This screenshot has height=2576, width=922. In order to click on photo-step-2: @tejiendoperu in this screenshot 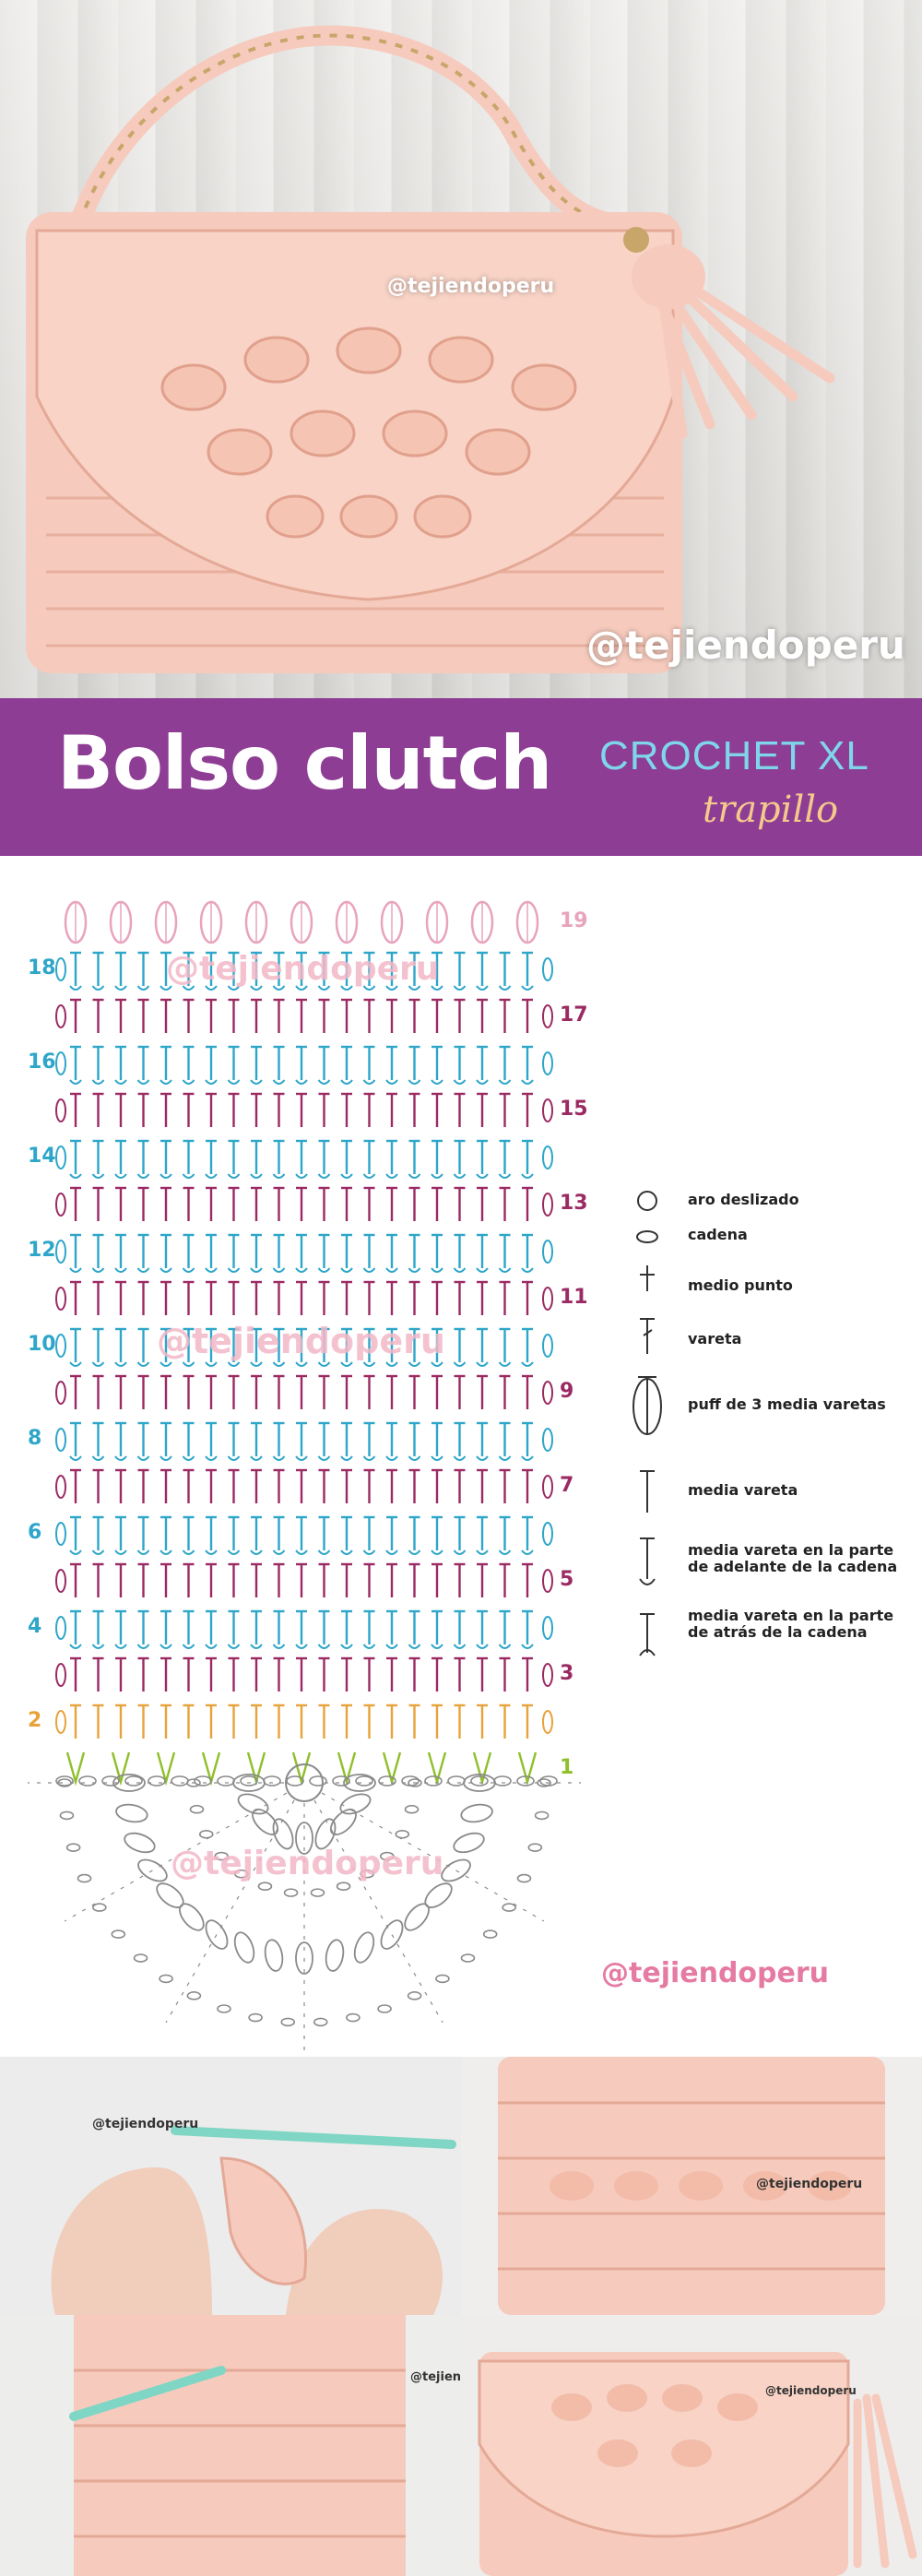, I will do `click(691, 2186)`.